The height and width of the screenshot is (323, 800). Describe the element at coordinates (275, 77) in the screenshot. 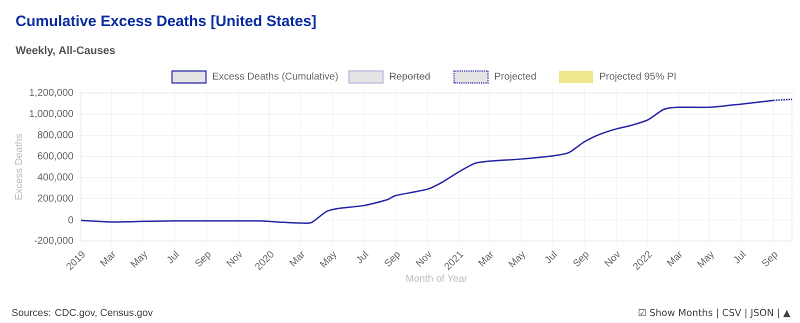

I see `legend-label: Excess Deaths (Cumulative)` at that location.